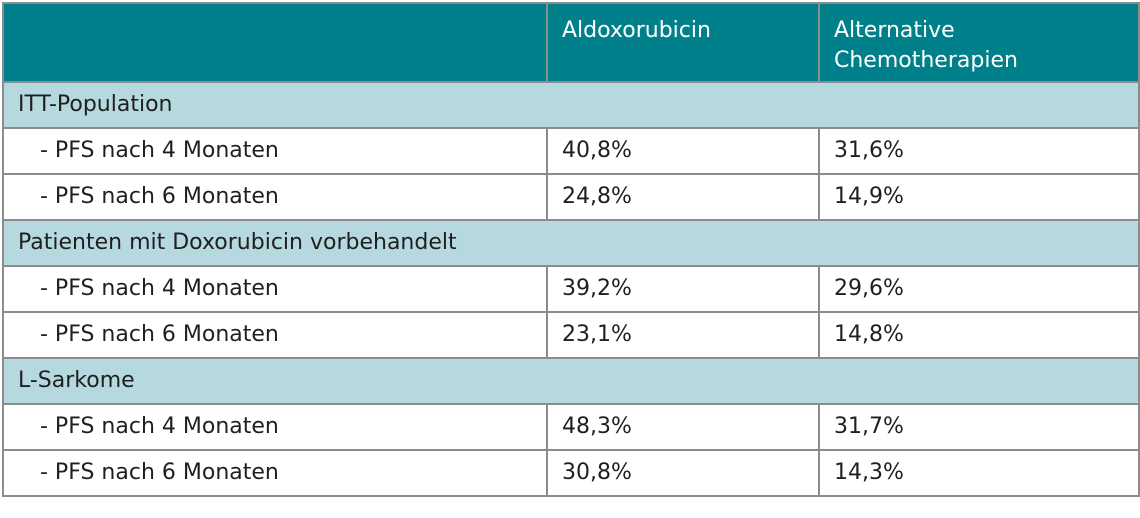 The height and width of the screenshot is (518, 1140). I want to click on table-row: - PFS nach 4 Monaten 39,2% 29,6%, so click(571, 289).